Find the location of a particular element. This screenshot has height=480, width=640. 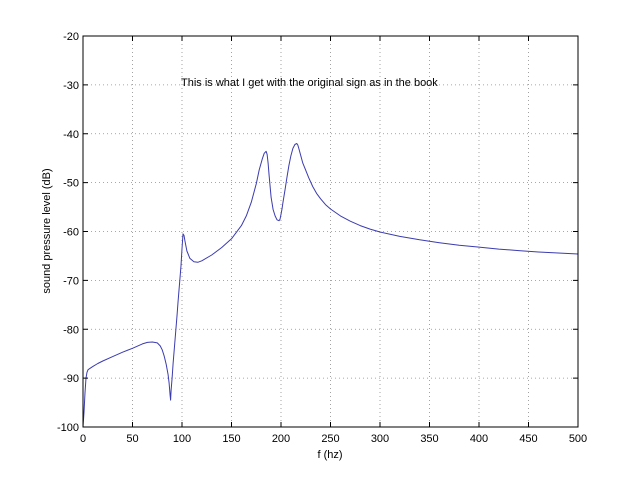

y-tick-label: -50 is located at coordinates (71, 184).